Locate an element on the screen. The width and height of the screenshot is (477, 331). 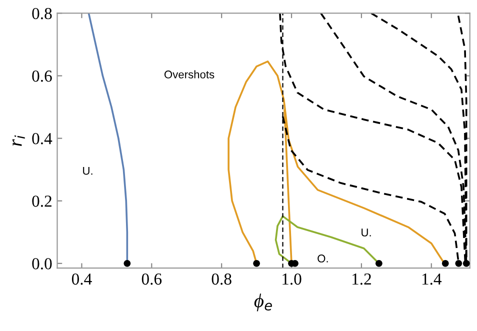
annotation: O. is located at coordinates (323, 258).